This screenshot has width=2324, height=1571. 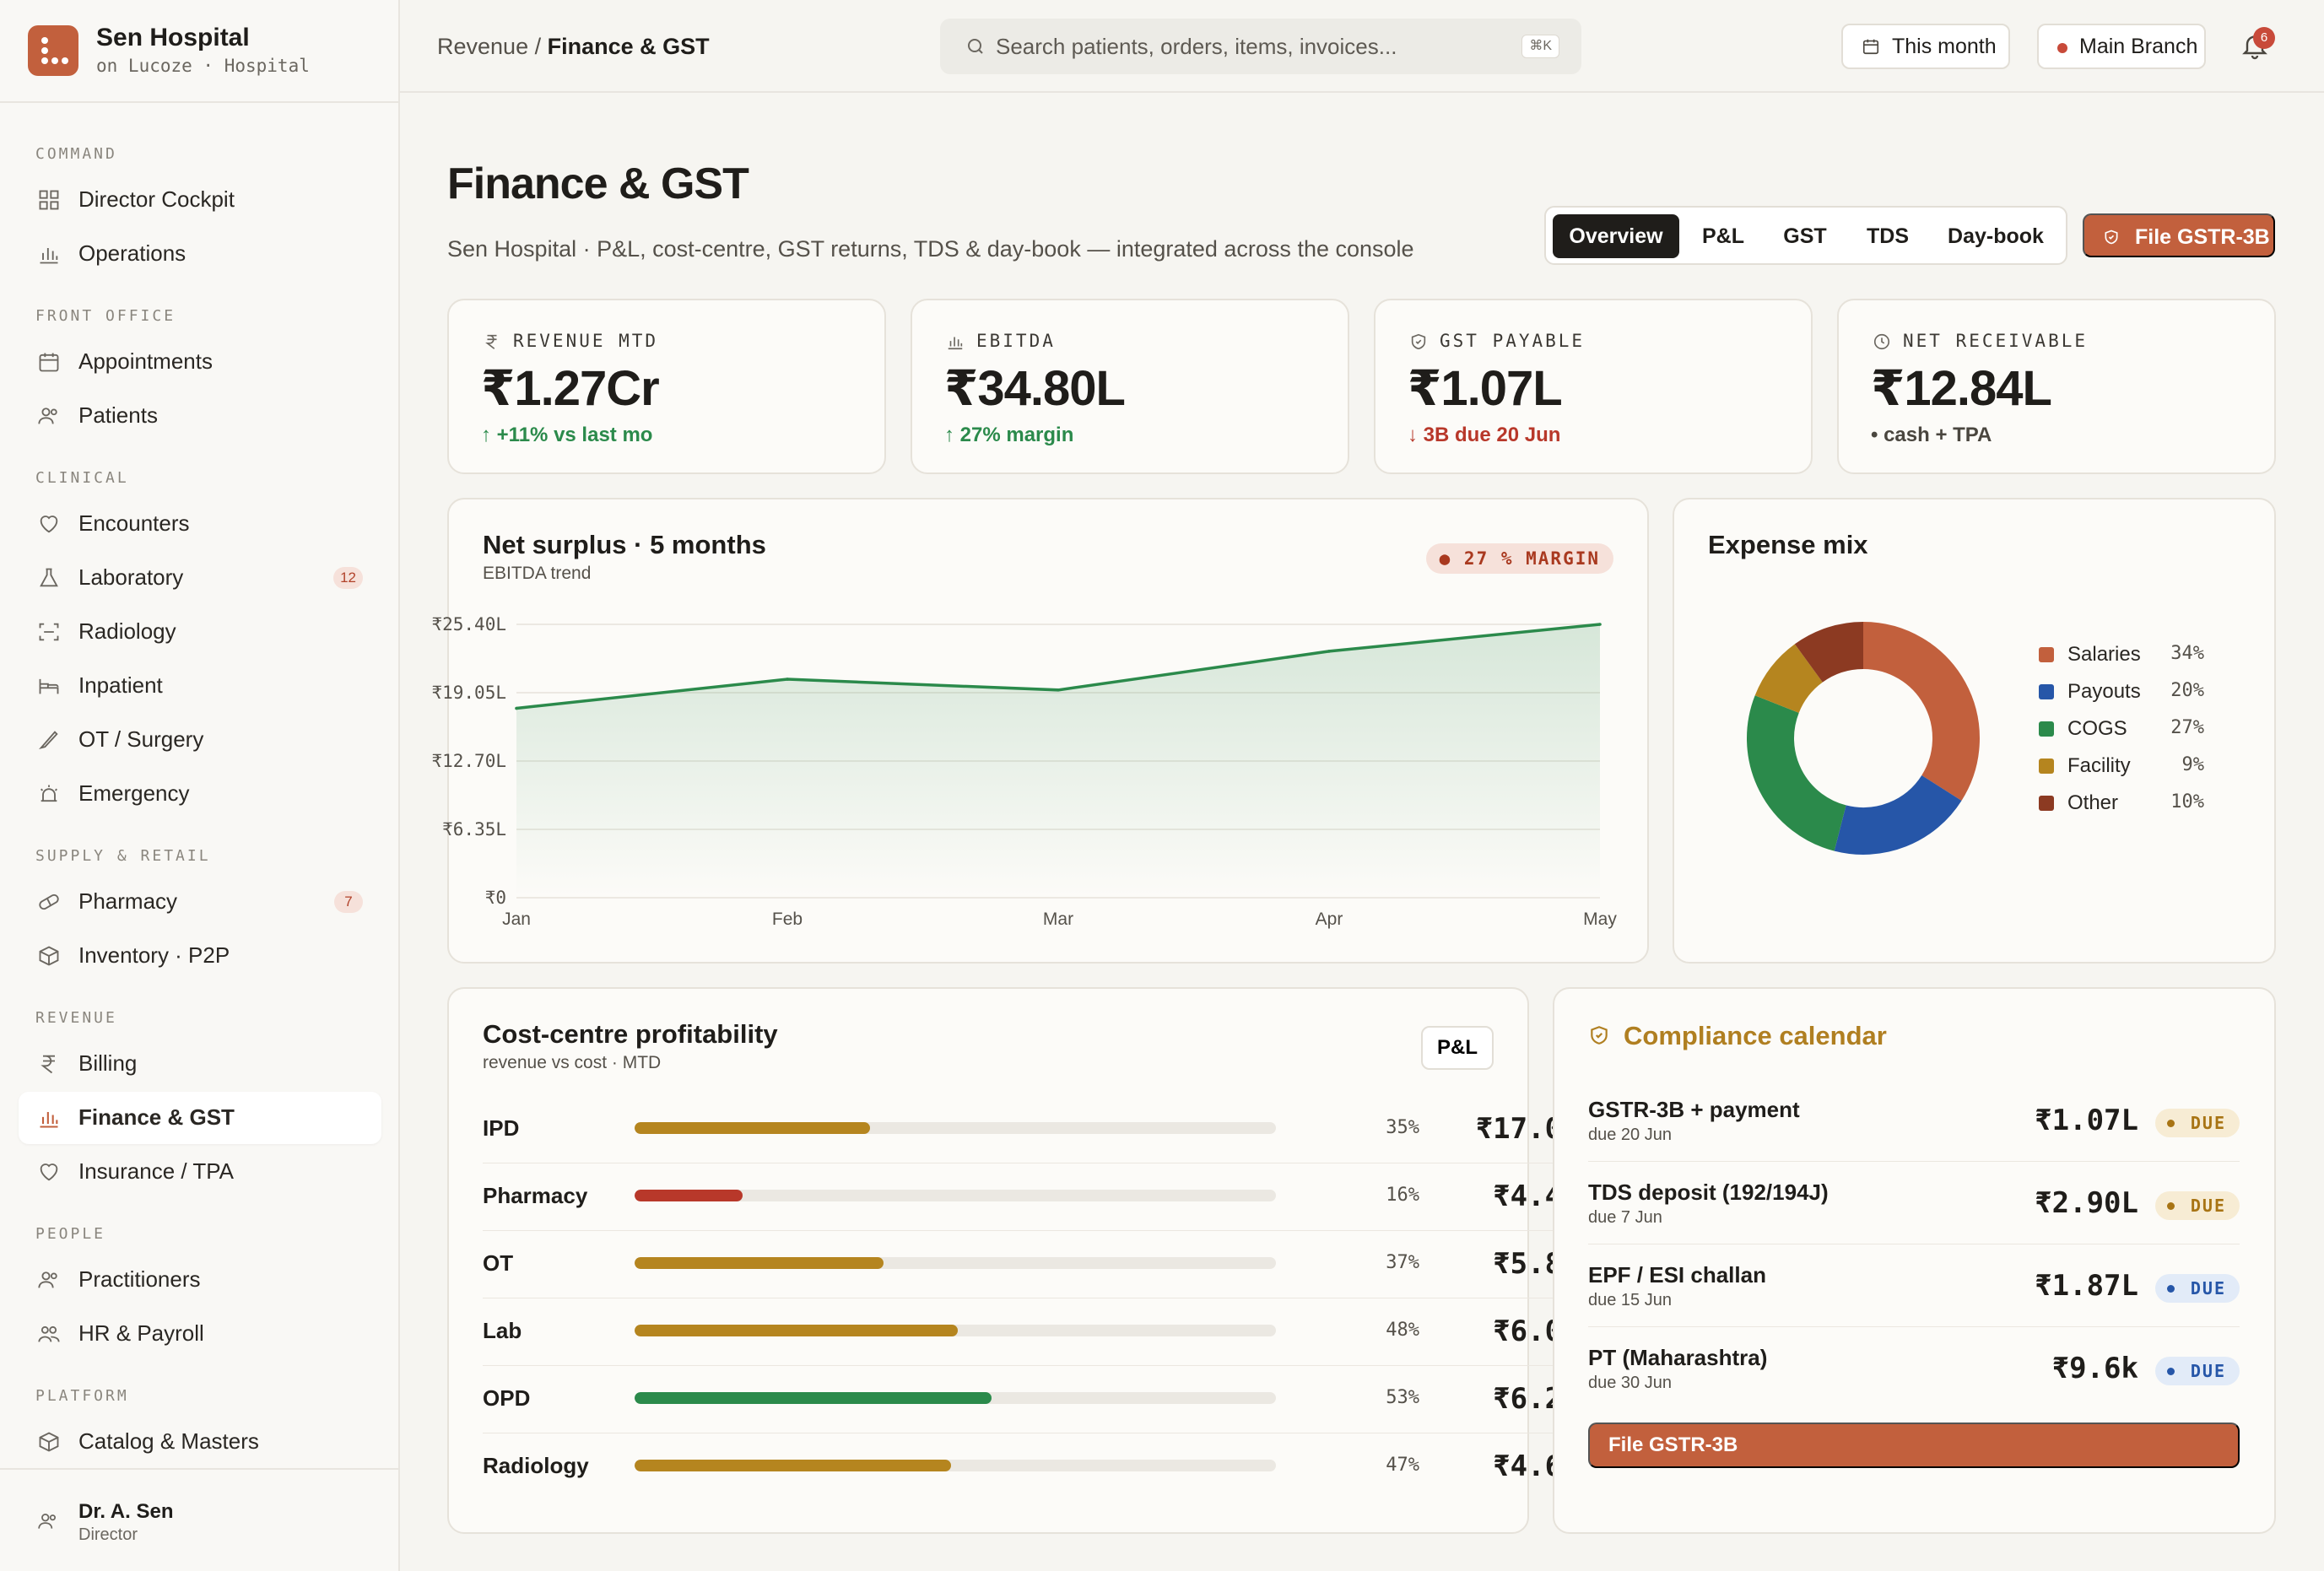 What do you see at coordinates (1944, 46) in the screenshot?
I see `period-label: This month` at bounding box center [1944, 46].